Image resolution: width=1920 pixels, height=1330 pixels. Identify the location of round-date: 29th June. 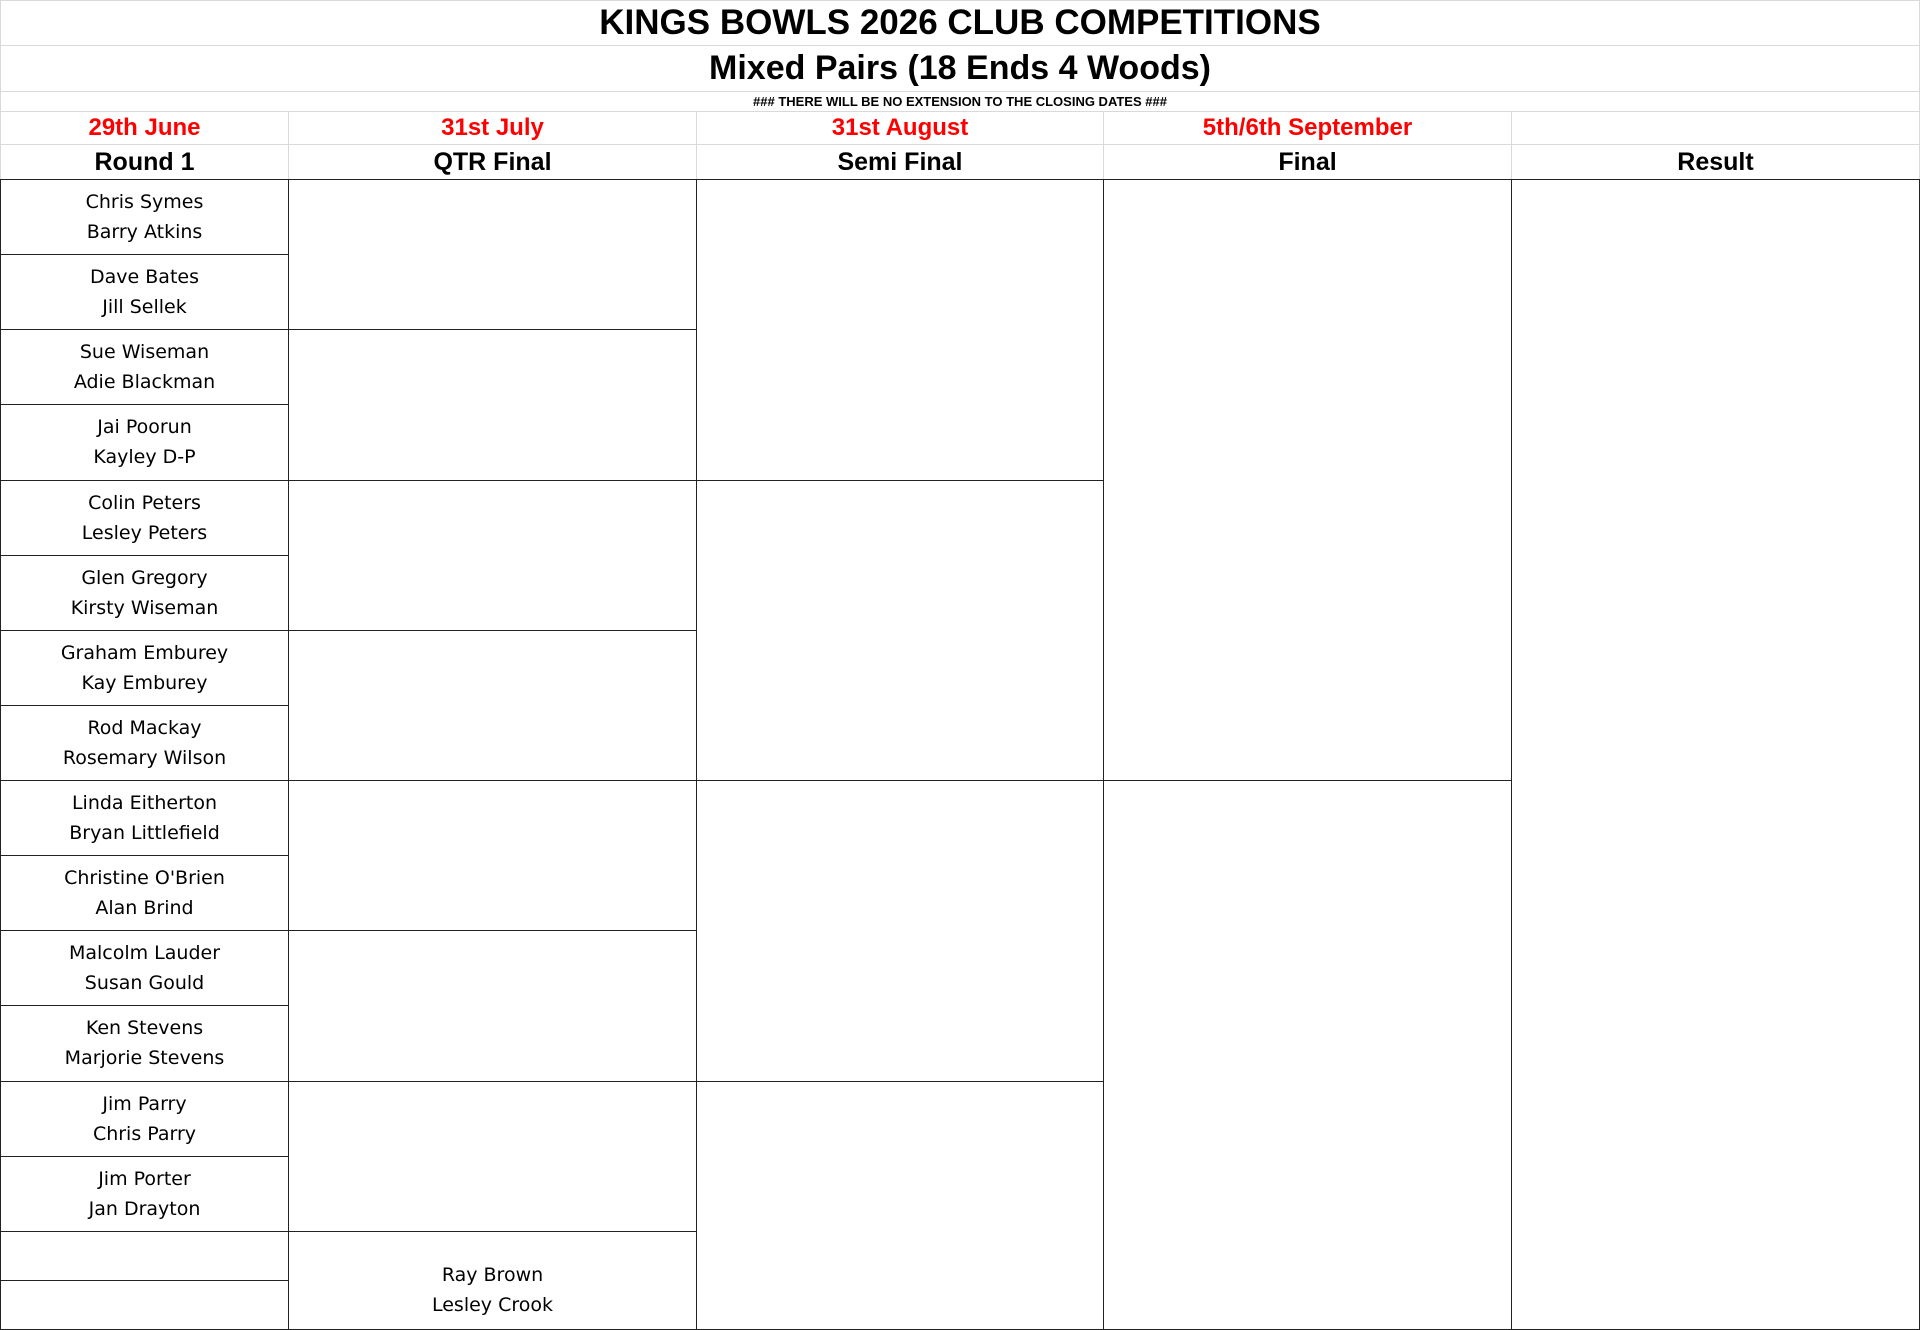
(144, 128).